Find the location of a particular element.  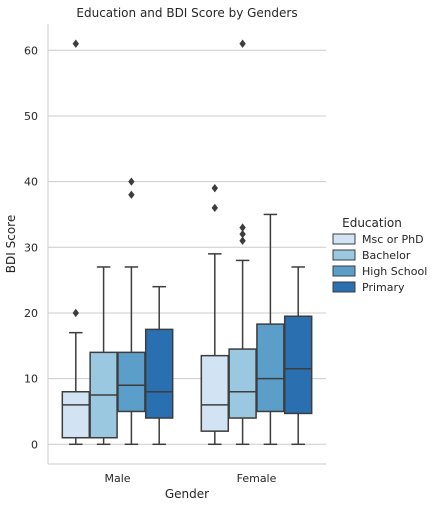

legend-entry-label: Msc or PhD is located at coordinates (393, 239).